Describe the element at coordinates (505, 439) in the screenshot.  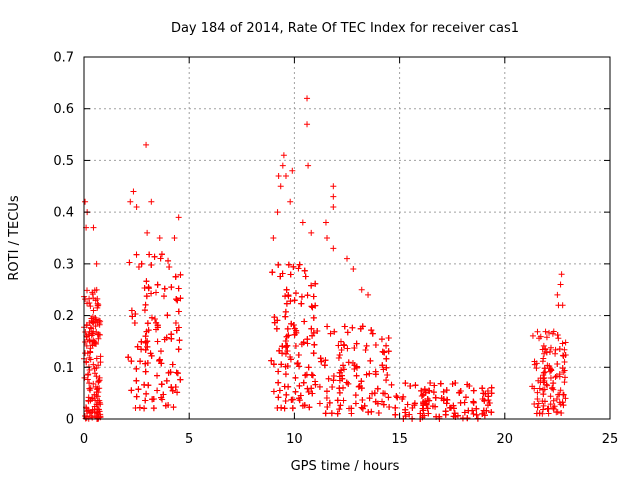
I see `x-tick-label: 20` at that location.